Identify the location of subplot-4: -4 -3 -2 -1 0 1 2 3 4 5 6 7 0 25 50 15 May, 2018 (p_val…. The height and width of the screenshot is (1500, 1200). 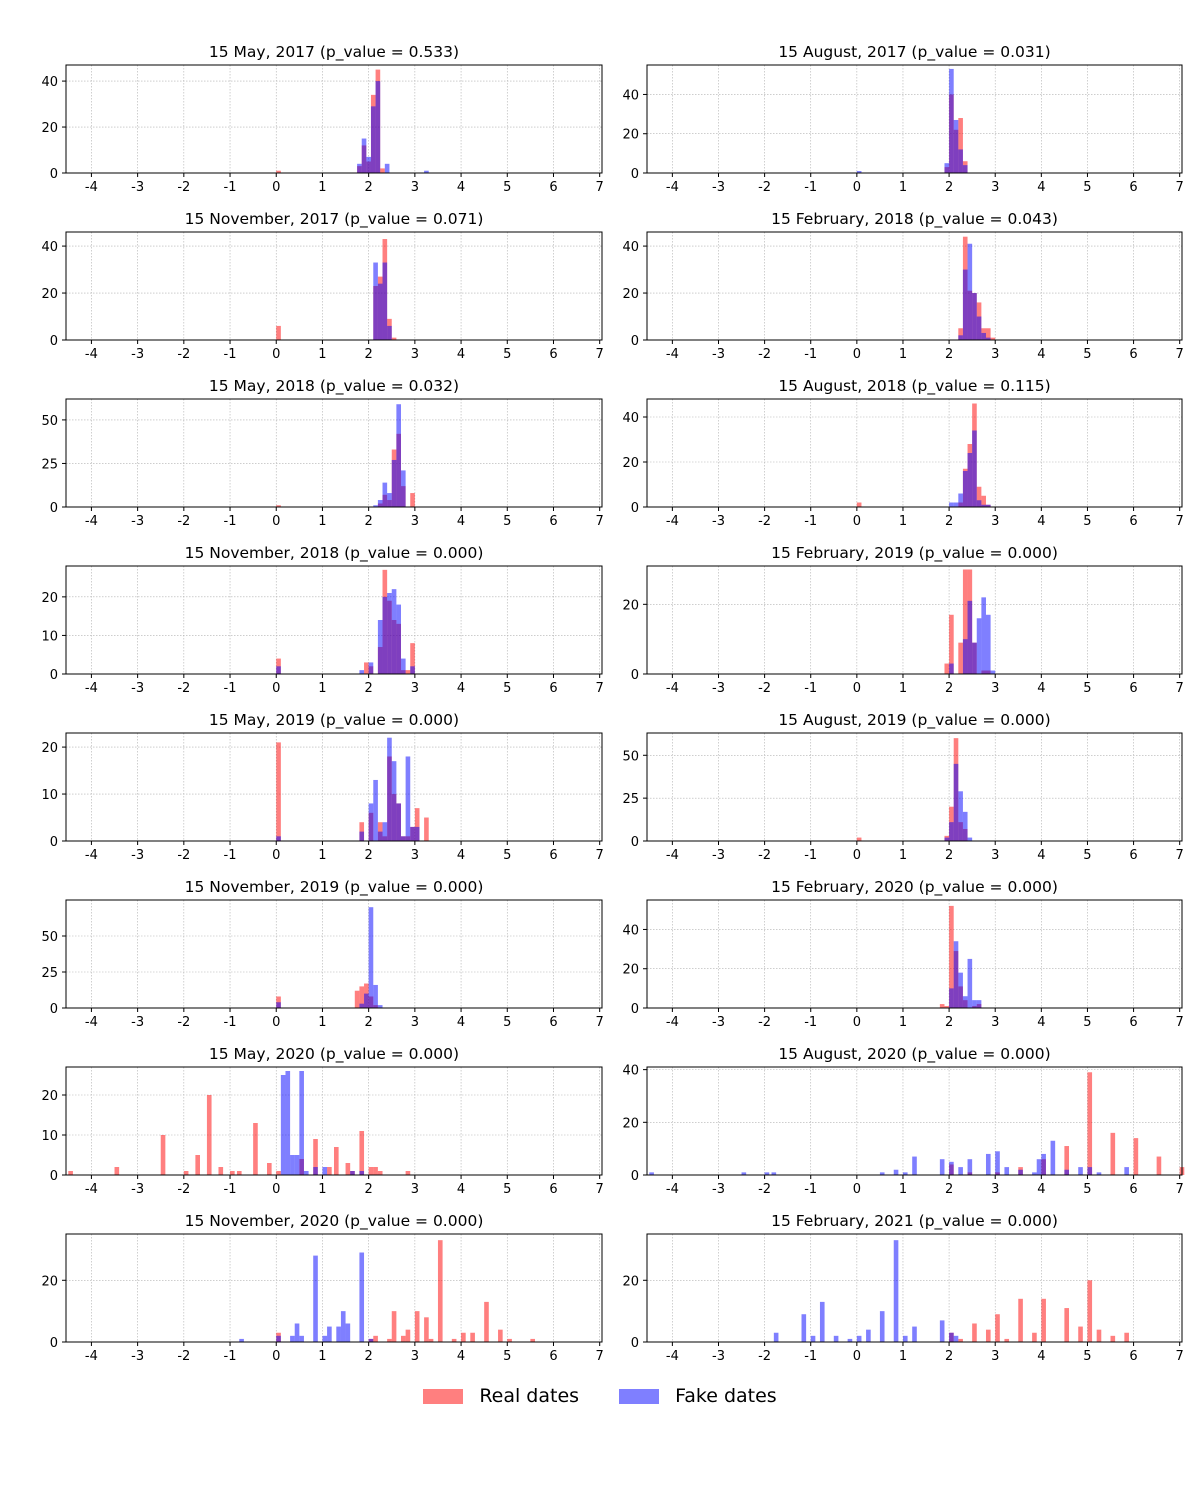
(322, 453).